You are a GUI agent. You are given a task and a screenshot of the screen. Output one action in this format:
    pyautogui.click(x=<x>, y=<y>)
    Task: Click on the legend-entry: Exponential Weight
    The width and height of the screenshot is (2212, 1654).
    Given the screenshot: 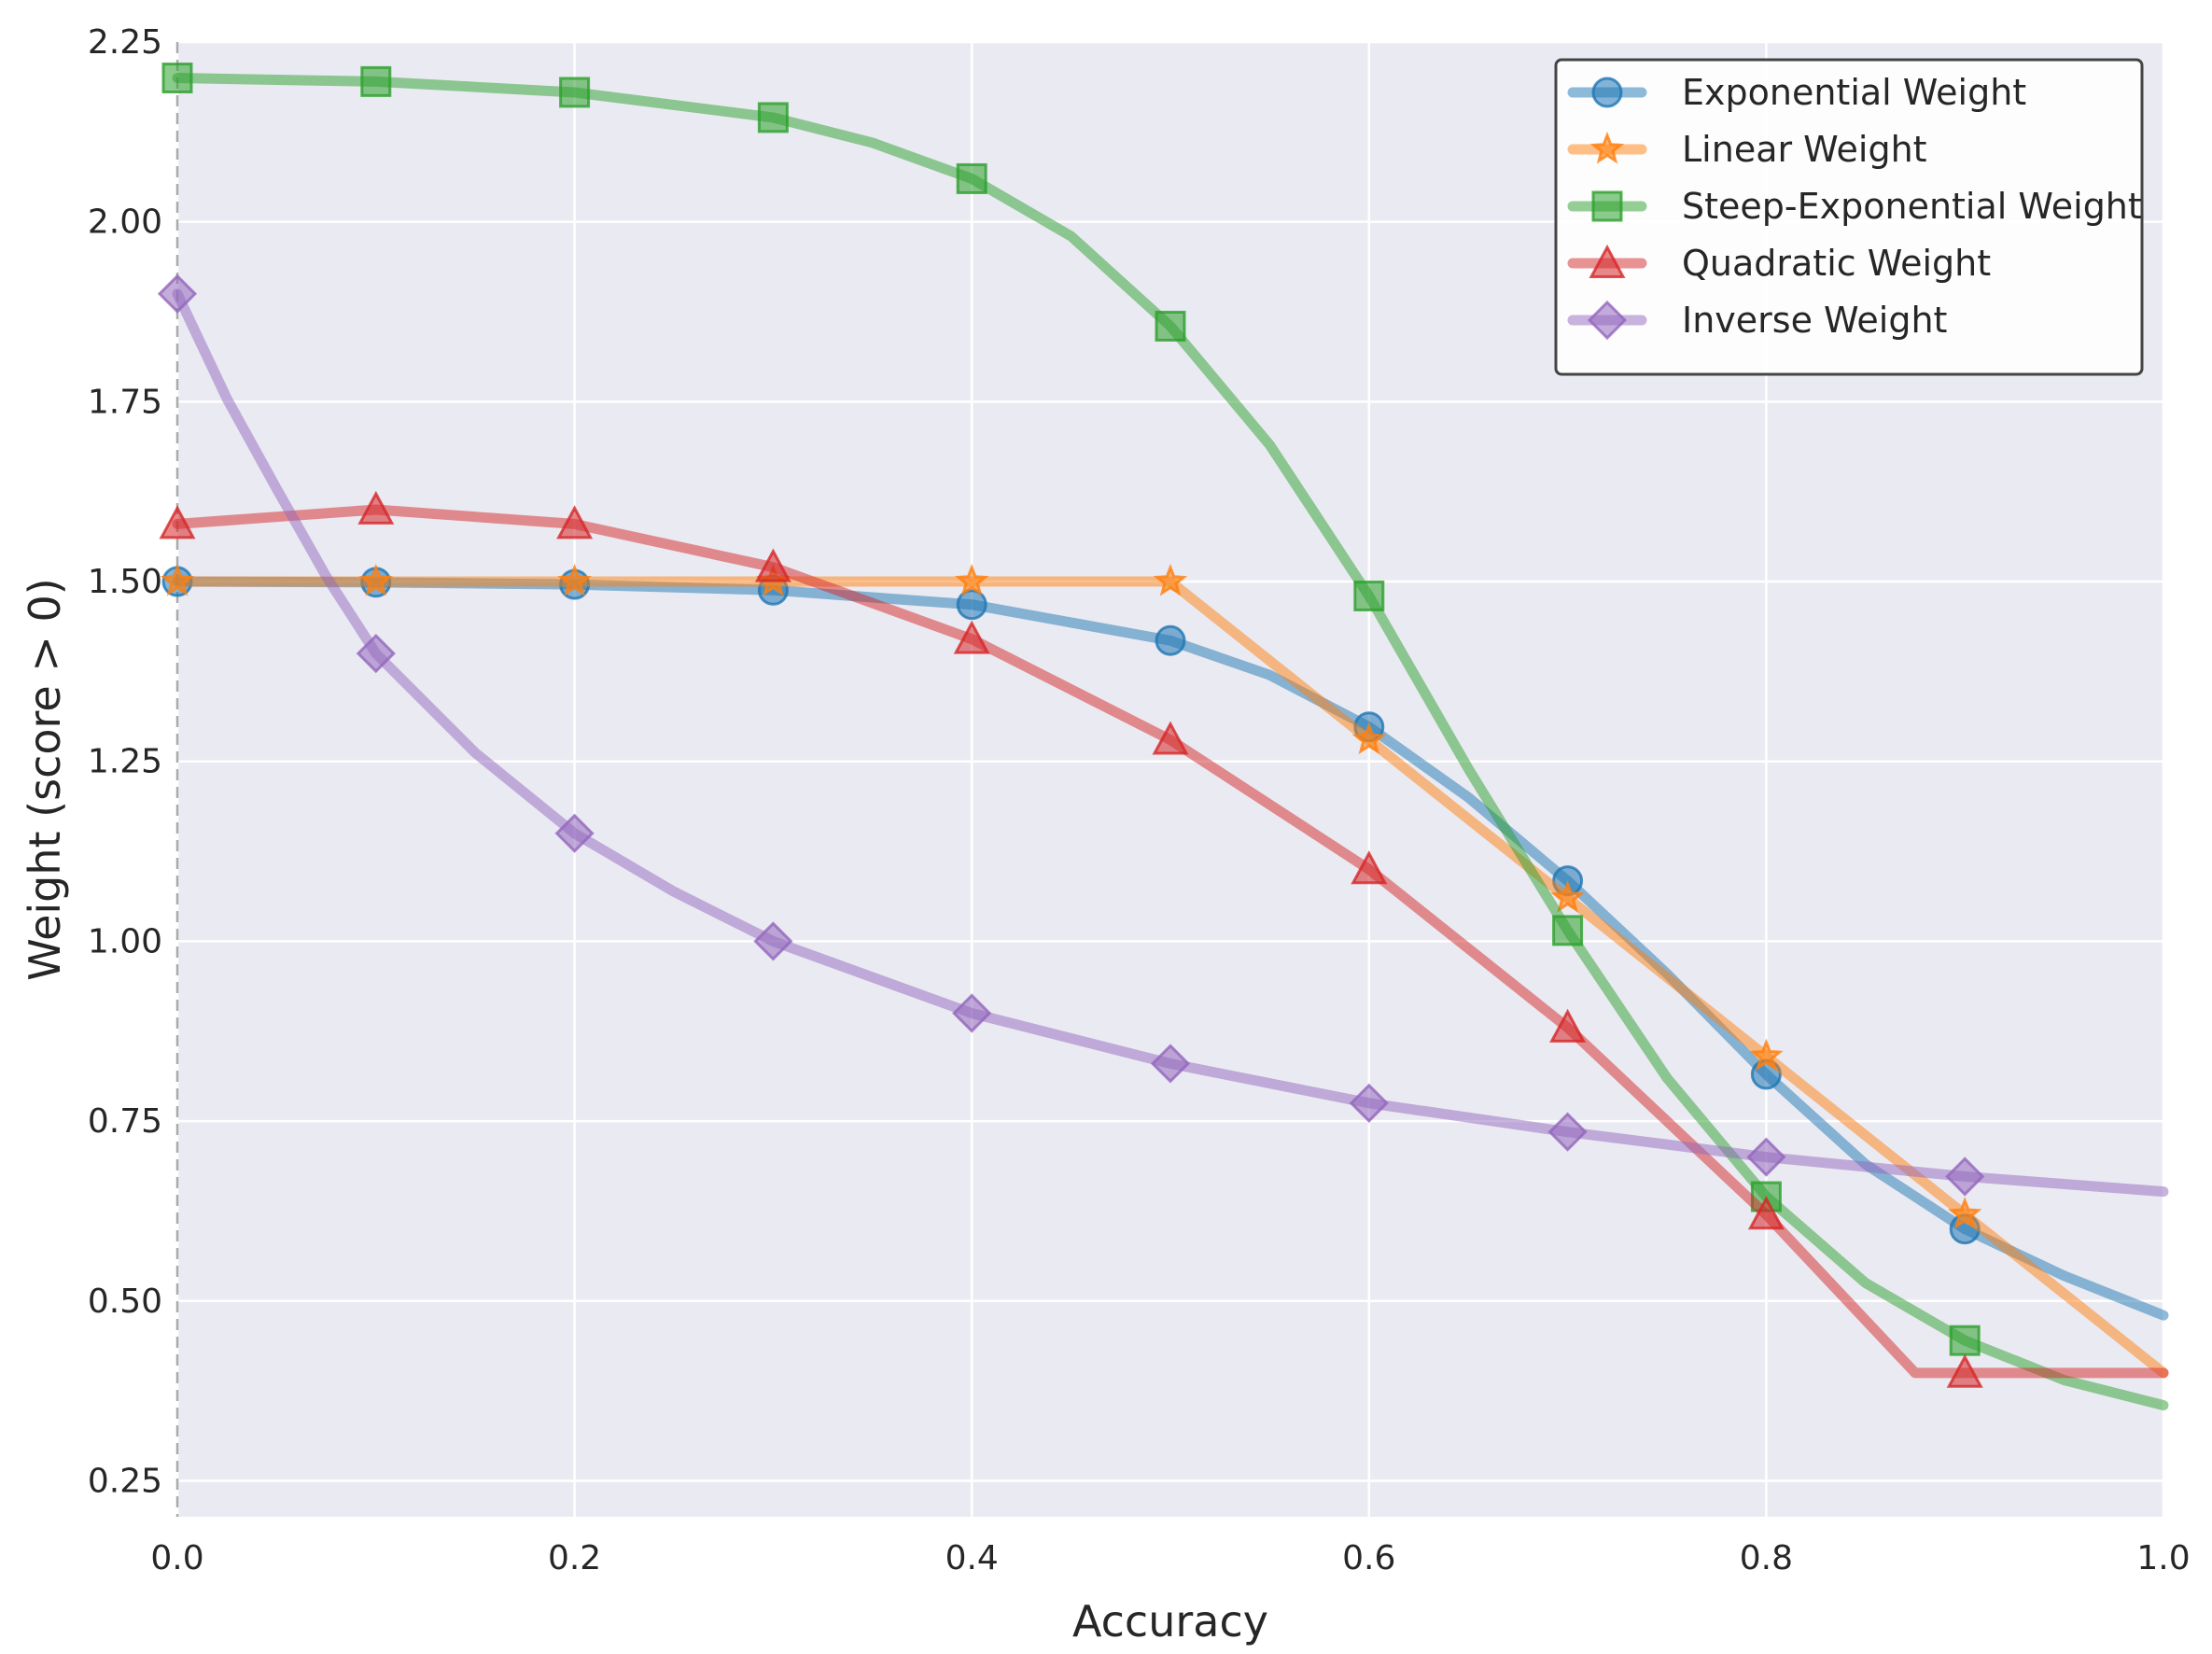 What is the action you would take?
    pyautogui.click(x=1796, y=93)
    